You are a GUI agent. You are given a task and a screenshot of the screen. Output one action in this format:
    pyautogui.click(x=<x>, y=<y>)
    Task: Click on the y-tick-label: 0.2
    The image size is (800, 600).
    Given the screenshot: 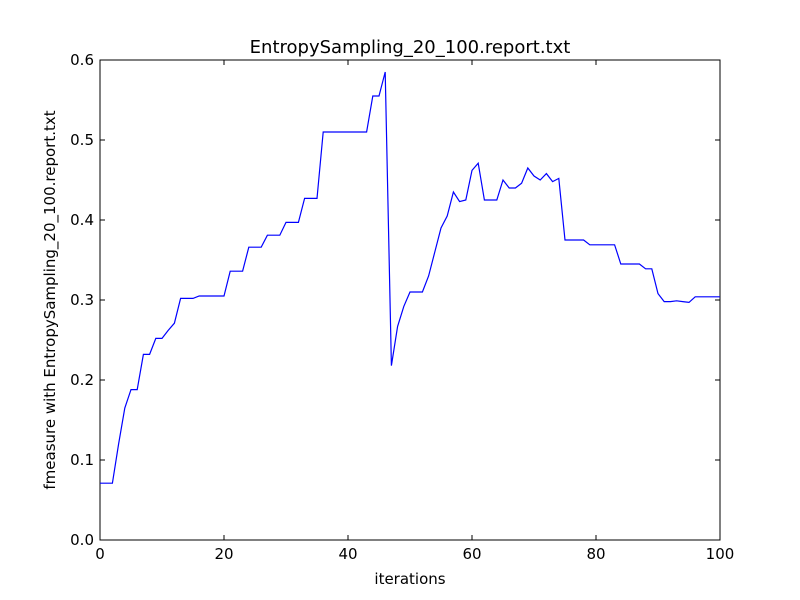 What is the action you would take?
    pyautogui.click(x=82, y=380)
    